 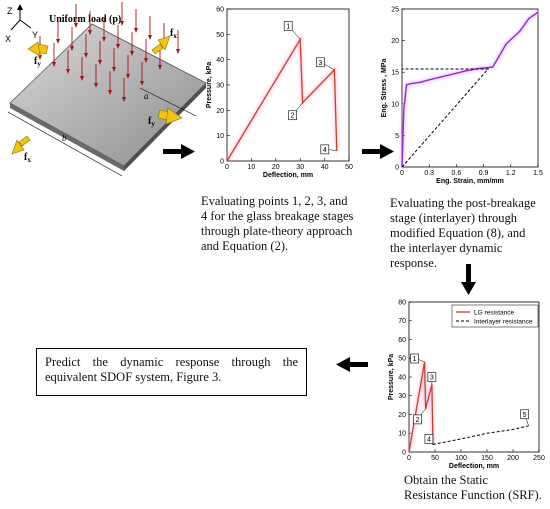 What do you see at coordinates (35, 35) in the screenshot?
I see `axis-y-label: Y` at bounding box center [35, 35].